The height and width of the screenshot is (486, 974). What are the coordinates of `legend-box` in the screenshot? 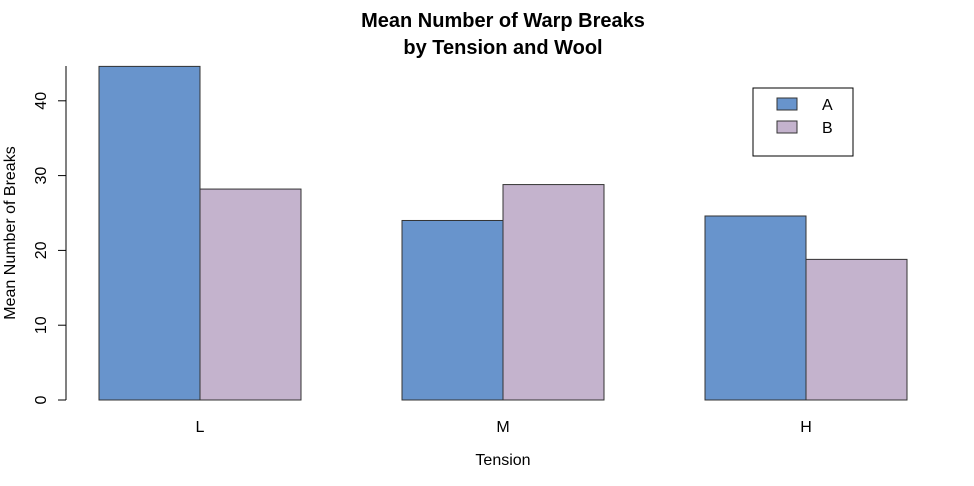 It's located at (803, 122).